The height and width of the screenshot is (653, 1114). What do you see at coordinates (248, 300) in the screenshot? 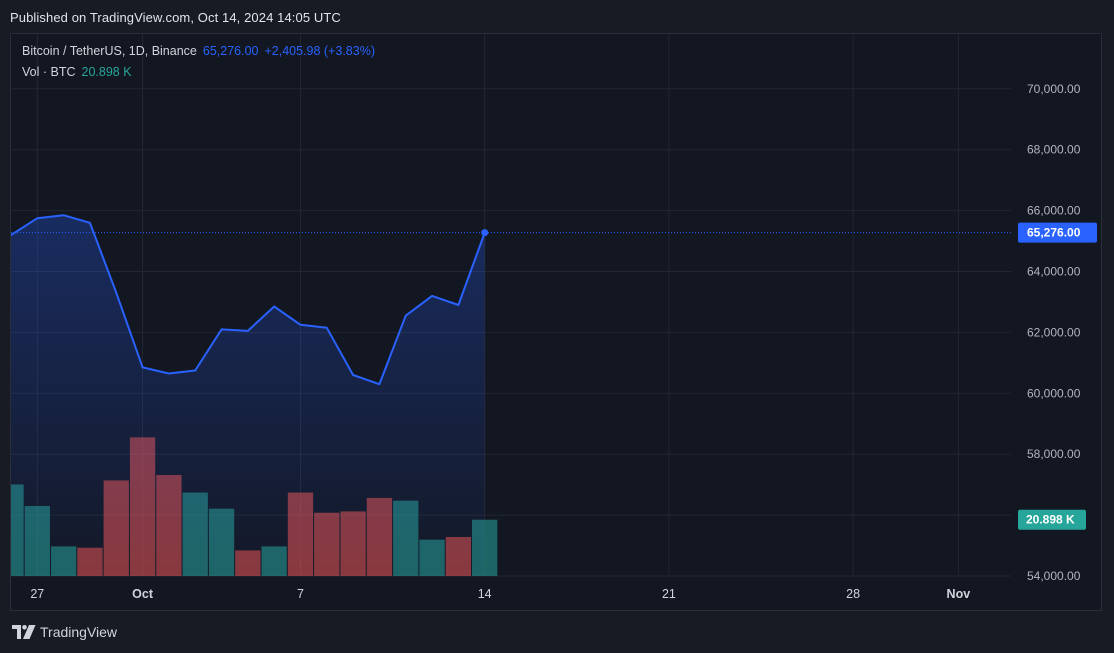
I see `price-line` at bounding box center [248, 300].